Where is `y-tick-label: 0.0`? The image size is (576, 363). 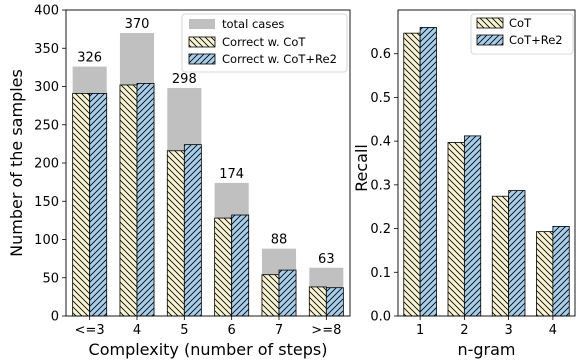
y-tick-label: 0.0 is located at coordinates (380, 317).